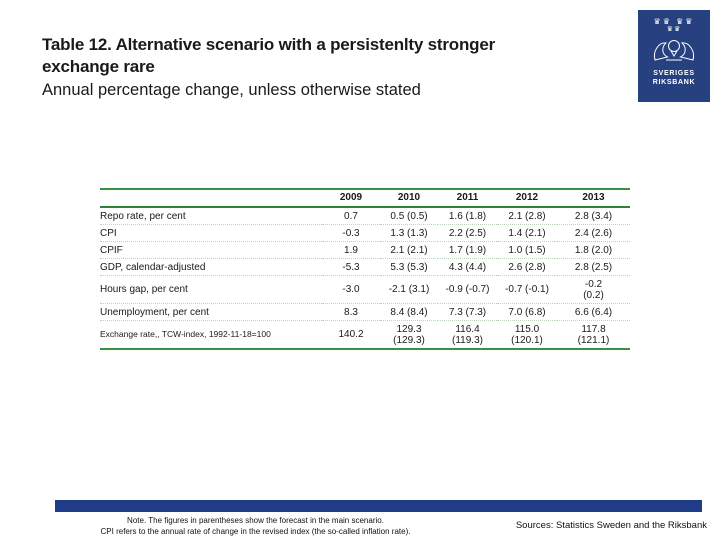 This screenshot has width=720, height=540. I want to click on logo-org-name-line-2: RIKSBANK, so click(674, 82).